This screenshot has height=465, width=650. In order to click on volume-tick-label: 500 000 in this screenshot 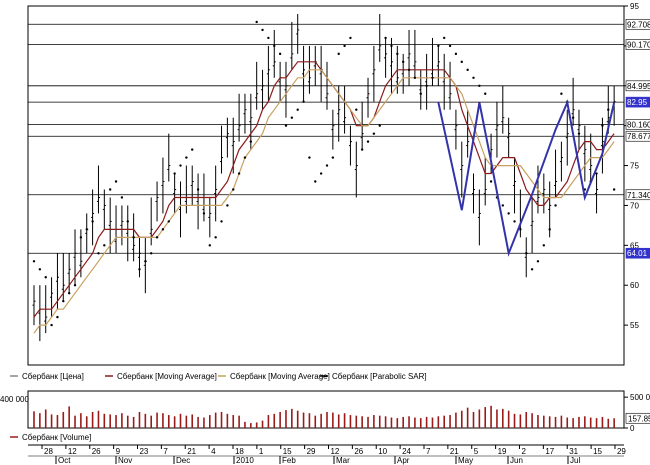, I will do `click(640, 397)`.